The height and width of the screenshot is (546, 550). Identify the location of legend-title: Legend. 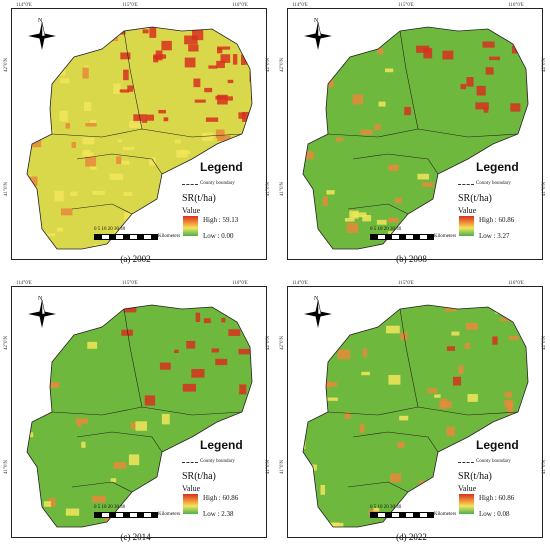
(221, 445).